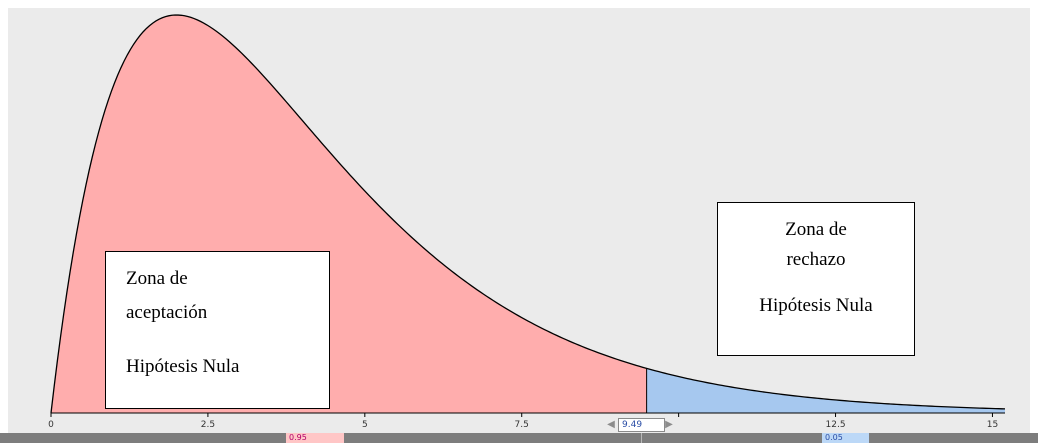 This screenshot has height=443, width=1038. I want to click on x-tick-label: 7.5, so click(522, 425).